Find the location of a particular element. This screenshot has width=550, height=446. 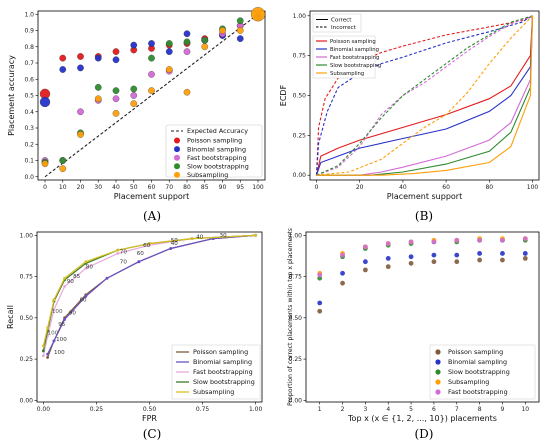

panel-caption: (B) is located at coordinates (424, 216).